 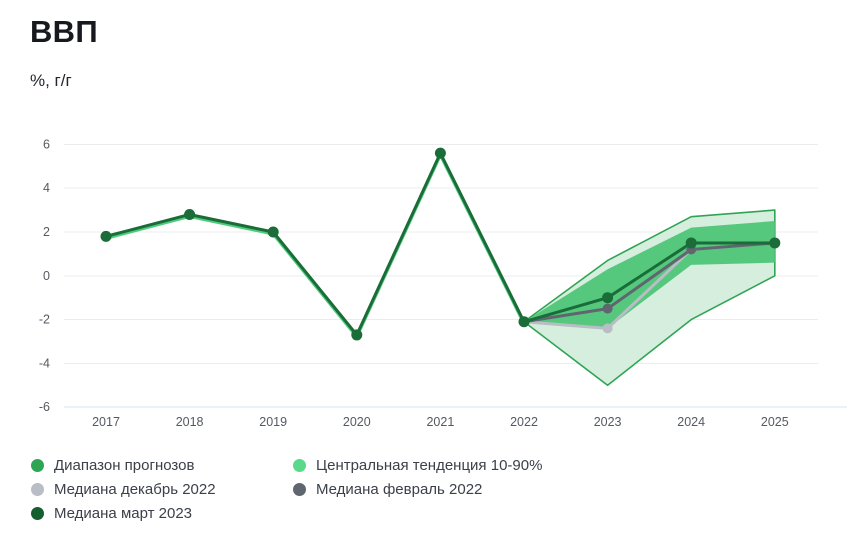 What do you see at coordinates (190, 422) in the screenshot?
I see `x-tick-label-2018: 2018` at bounding box center [190, 422].